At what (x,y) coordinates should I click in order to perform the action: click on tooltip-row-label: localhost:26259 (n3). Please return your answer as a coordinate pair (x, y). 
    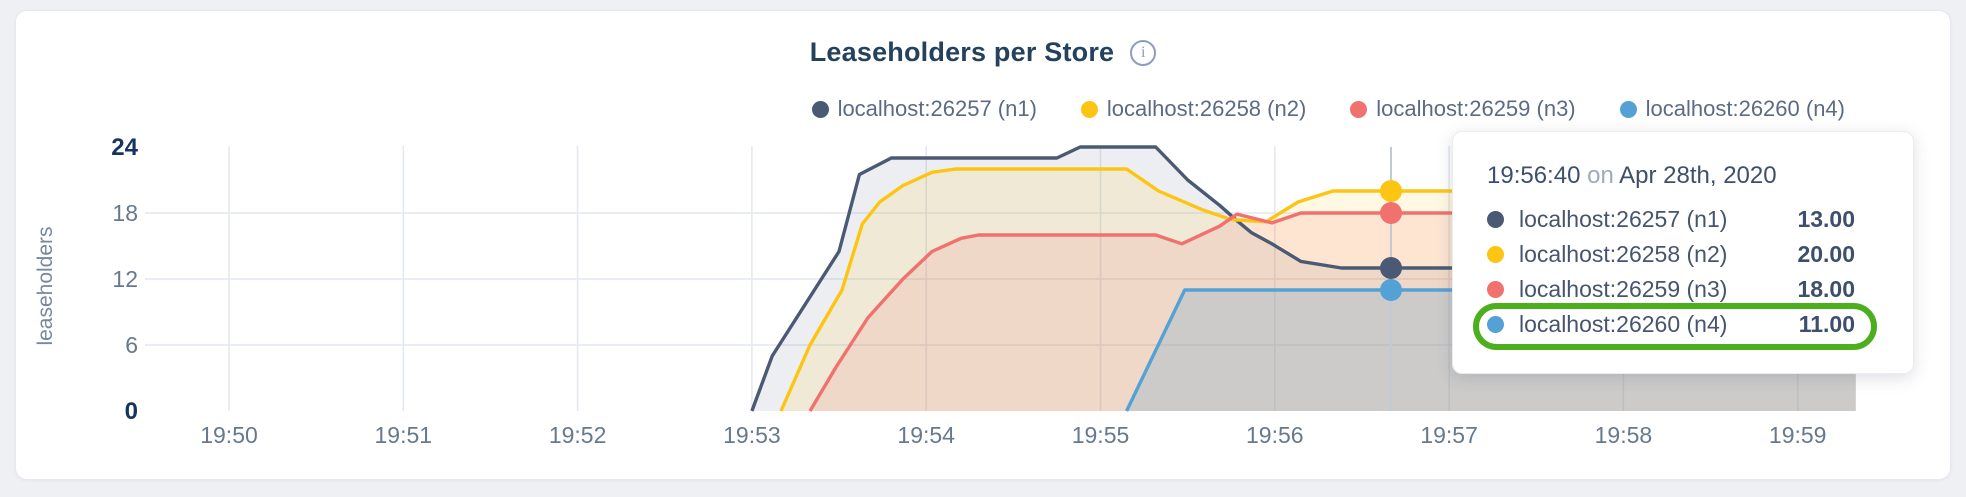
    Looking at the image, I should click on (1623, 289).